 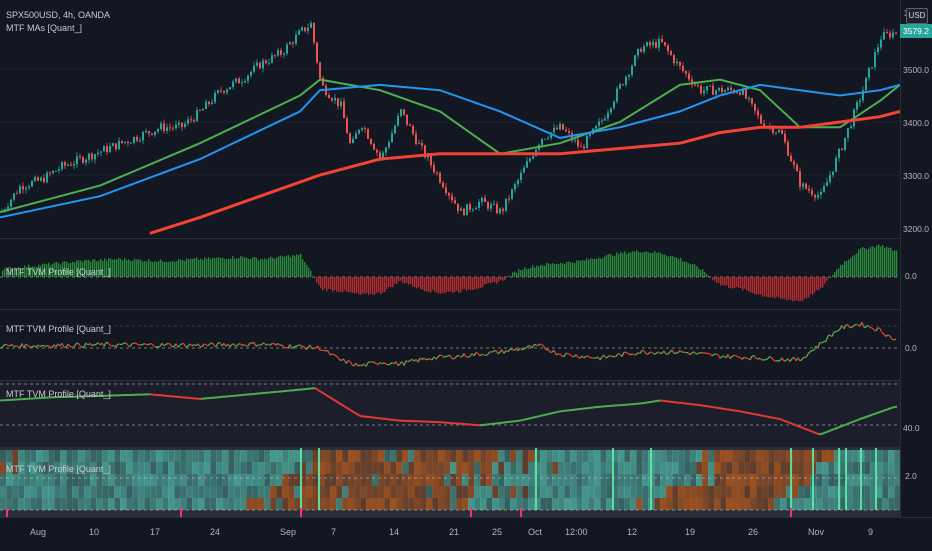 What do you see at coordinates (58, 469) in the screenshot?
I see `tvm-pane-4-title: MTF TVM Profile [Quant_]` at bounding box center [58, 469].